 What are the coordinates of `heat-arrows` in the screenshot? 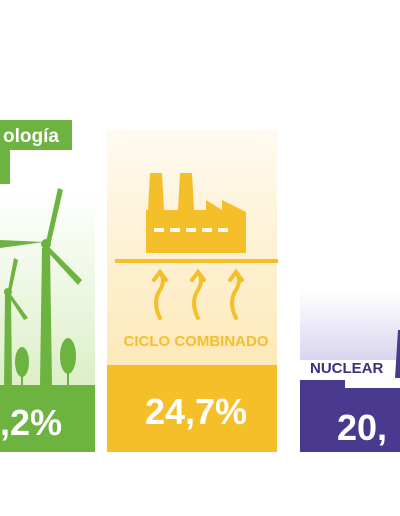 It's located at (198, 294).